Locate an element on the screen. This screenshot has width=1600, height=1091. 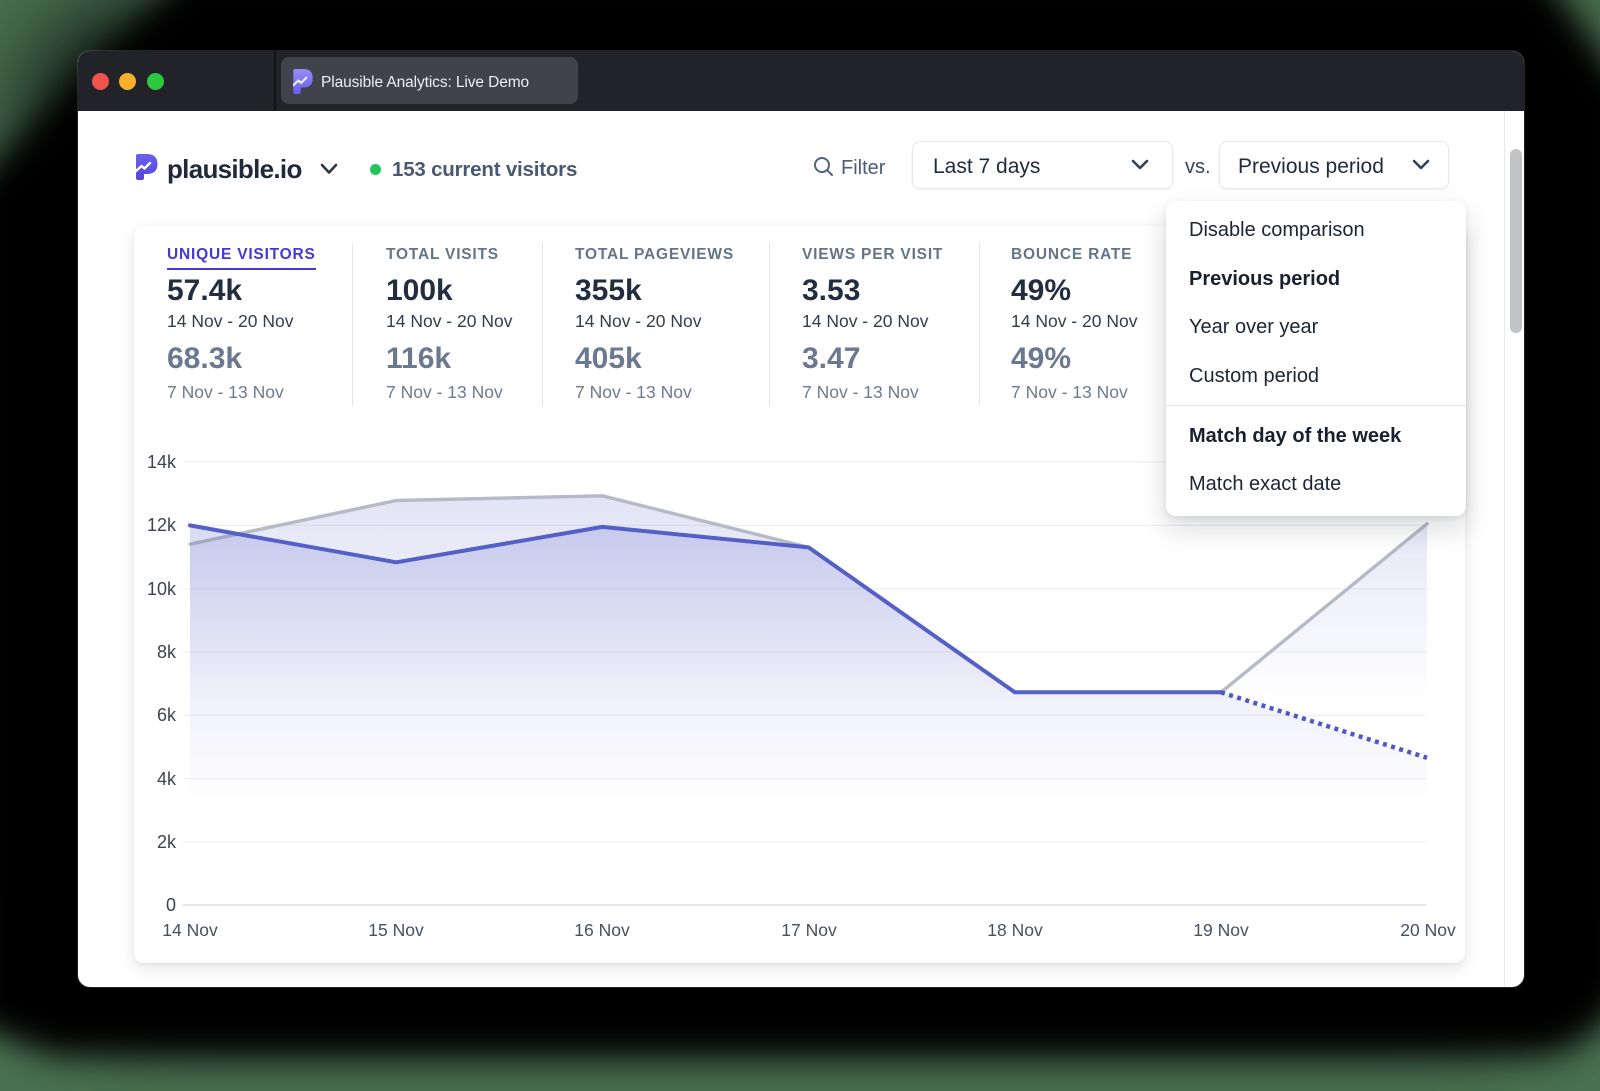
svg-text: 18 Nov is located at coordinates (1015, 930).